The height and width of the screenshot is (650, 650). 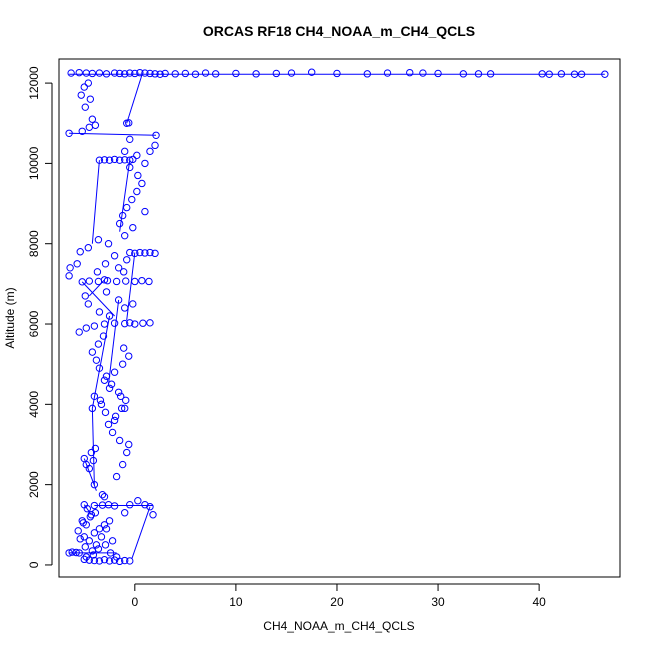 What do you see at coordinates (438, 602) in the screenshot?
I see `x-tick-label: 30` at bounding box center [438, 602].